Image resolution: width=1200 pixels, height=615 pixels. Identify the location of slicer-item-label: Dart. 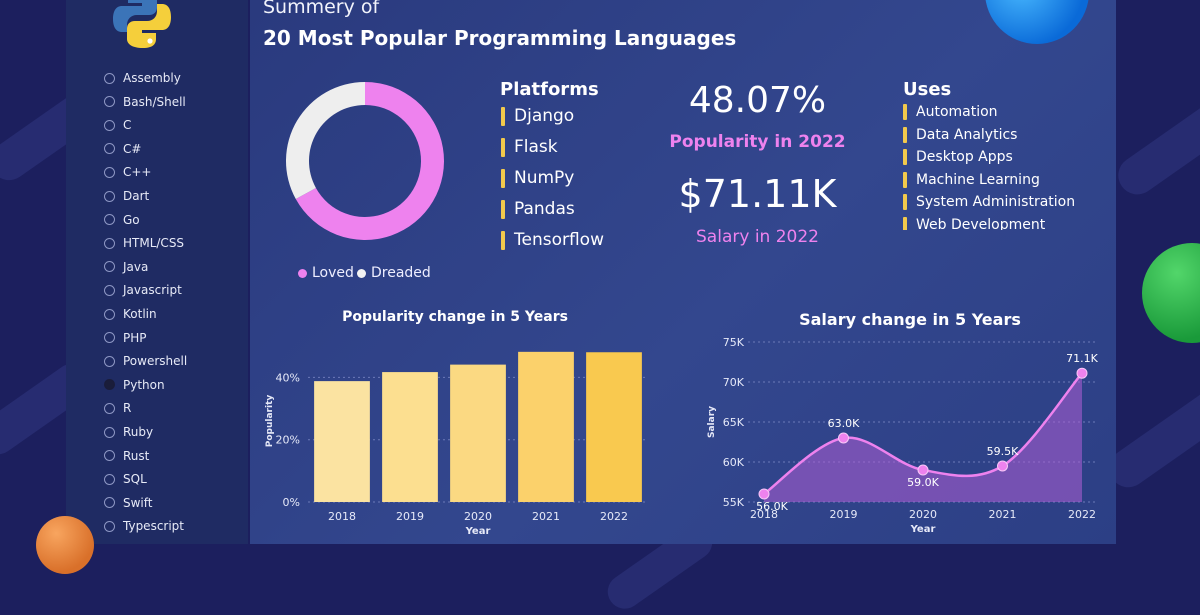
(136, 196).